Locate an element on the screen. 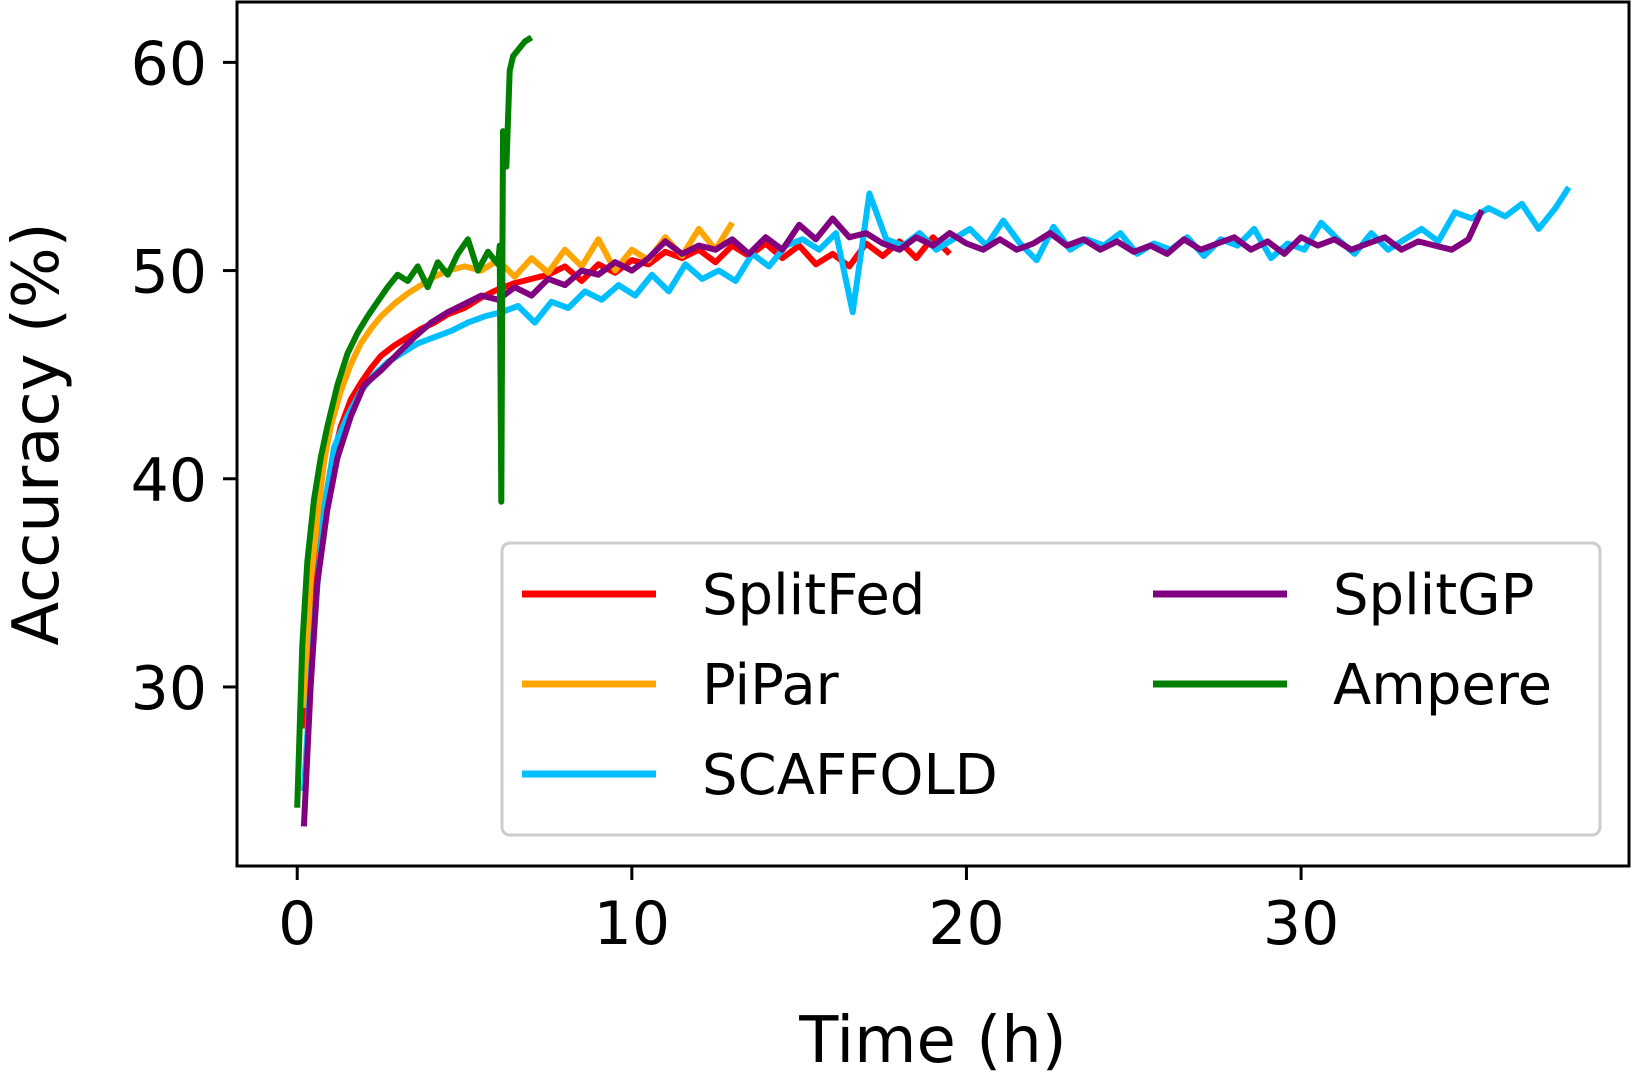  x-axis-label: Time (h) is located at coordinates (932, 1041).